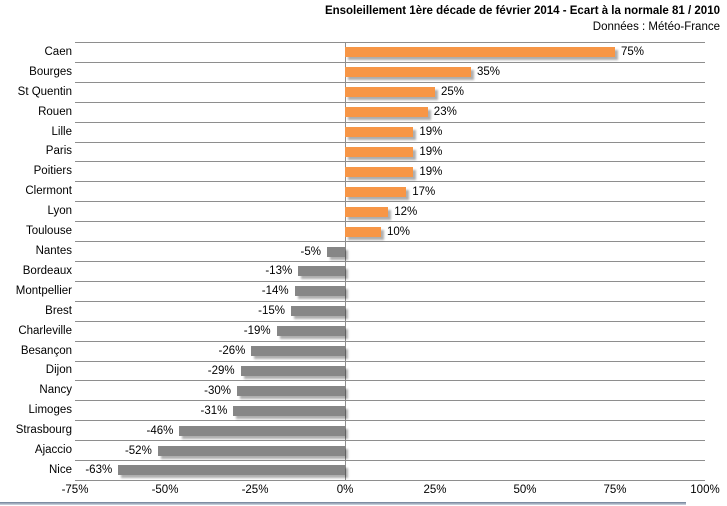 Image resolution: width=727 pixels, height=506 pixels. I want to click on bar-brest, so click(318, 311).